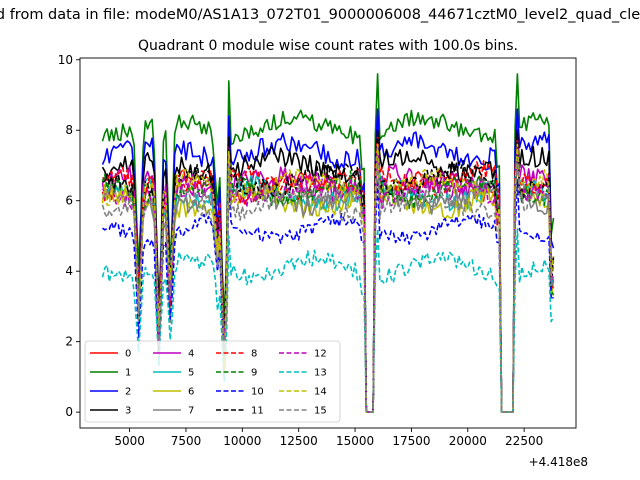 This screenshot has height=480, width=640. Describe the element at coordinates (69, 201) in the screenshot. I see `y-tick-label: 6` at that location.